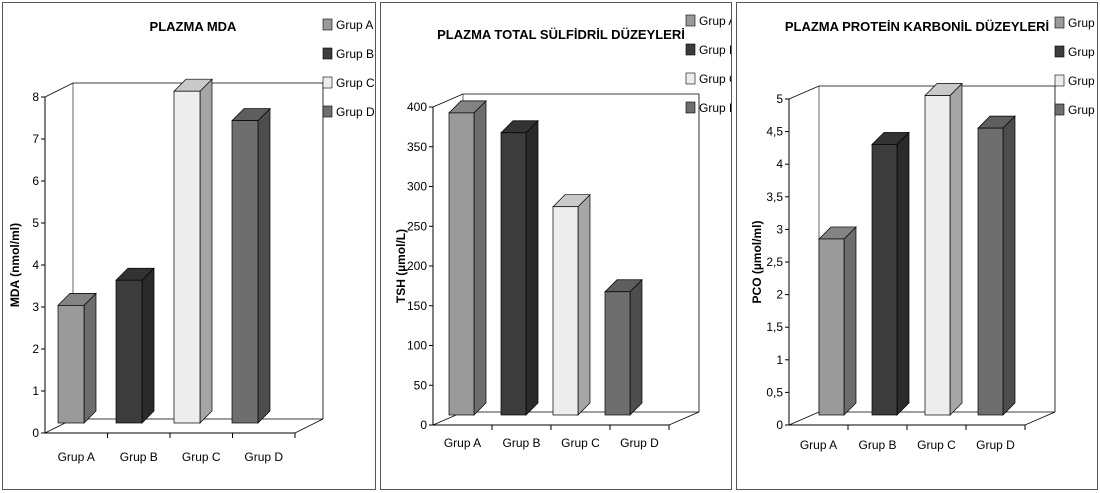 The height and width of the screenshot is (493, 1100). I want to click on y-tick-label: 0,5, so click(774, 392).